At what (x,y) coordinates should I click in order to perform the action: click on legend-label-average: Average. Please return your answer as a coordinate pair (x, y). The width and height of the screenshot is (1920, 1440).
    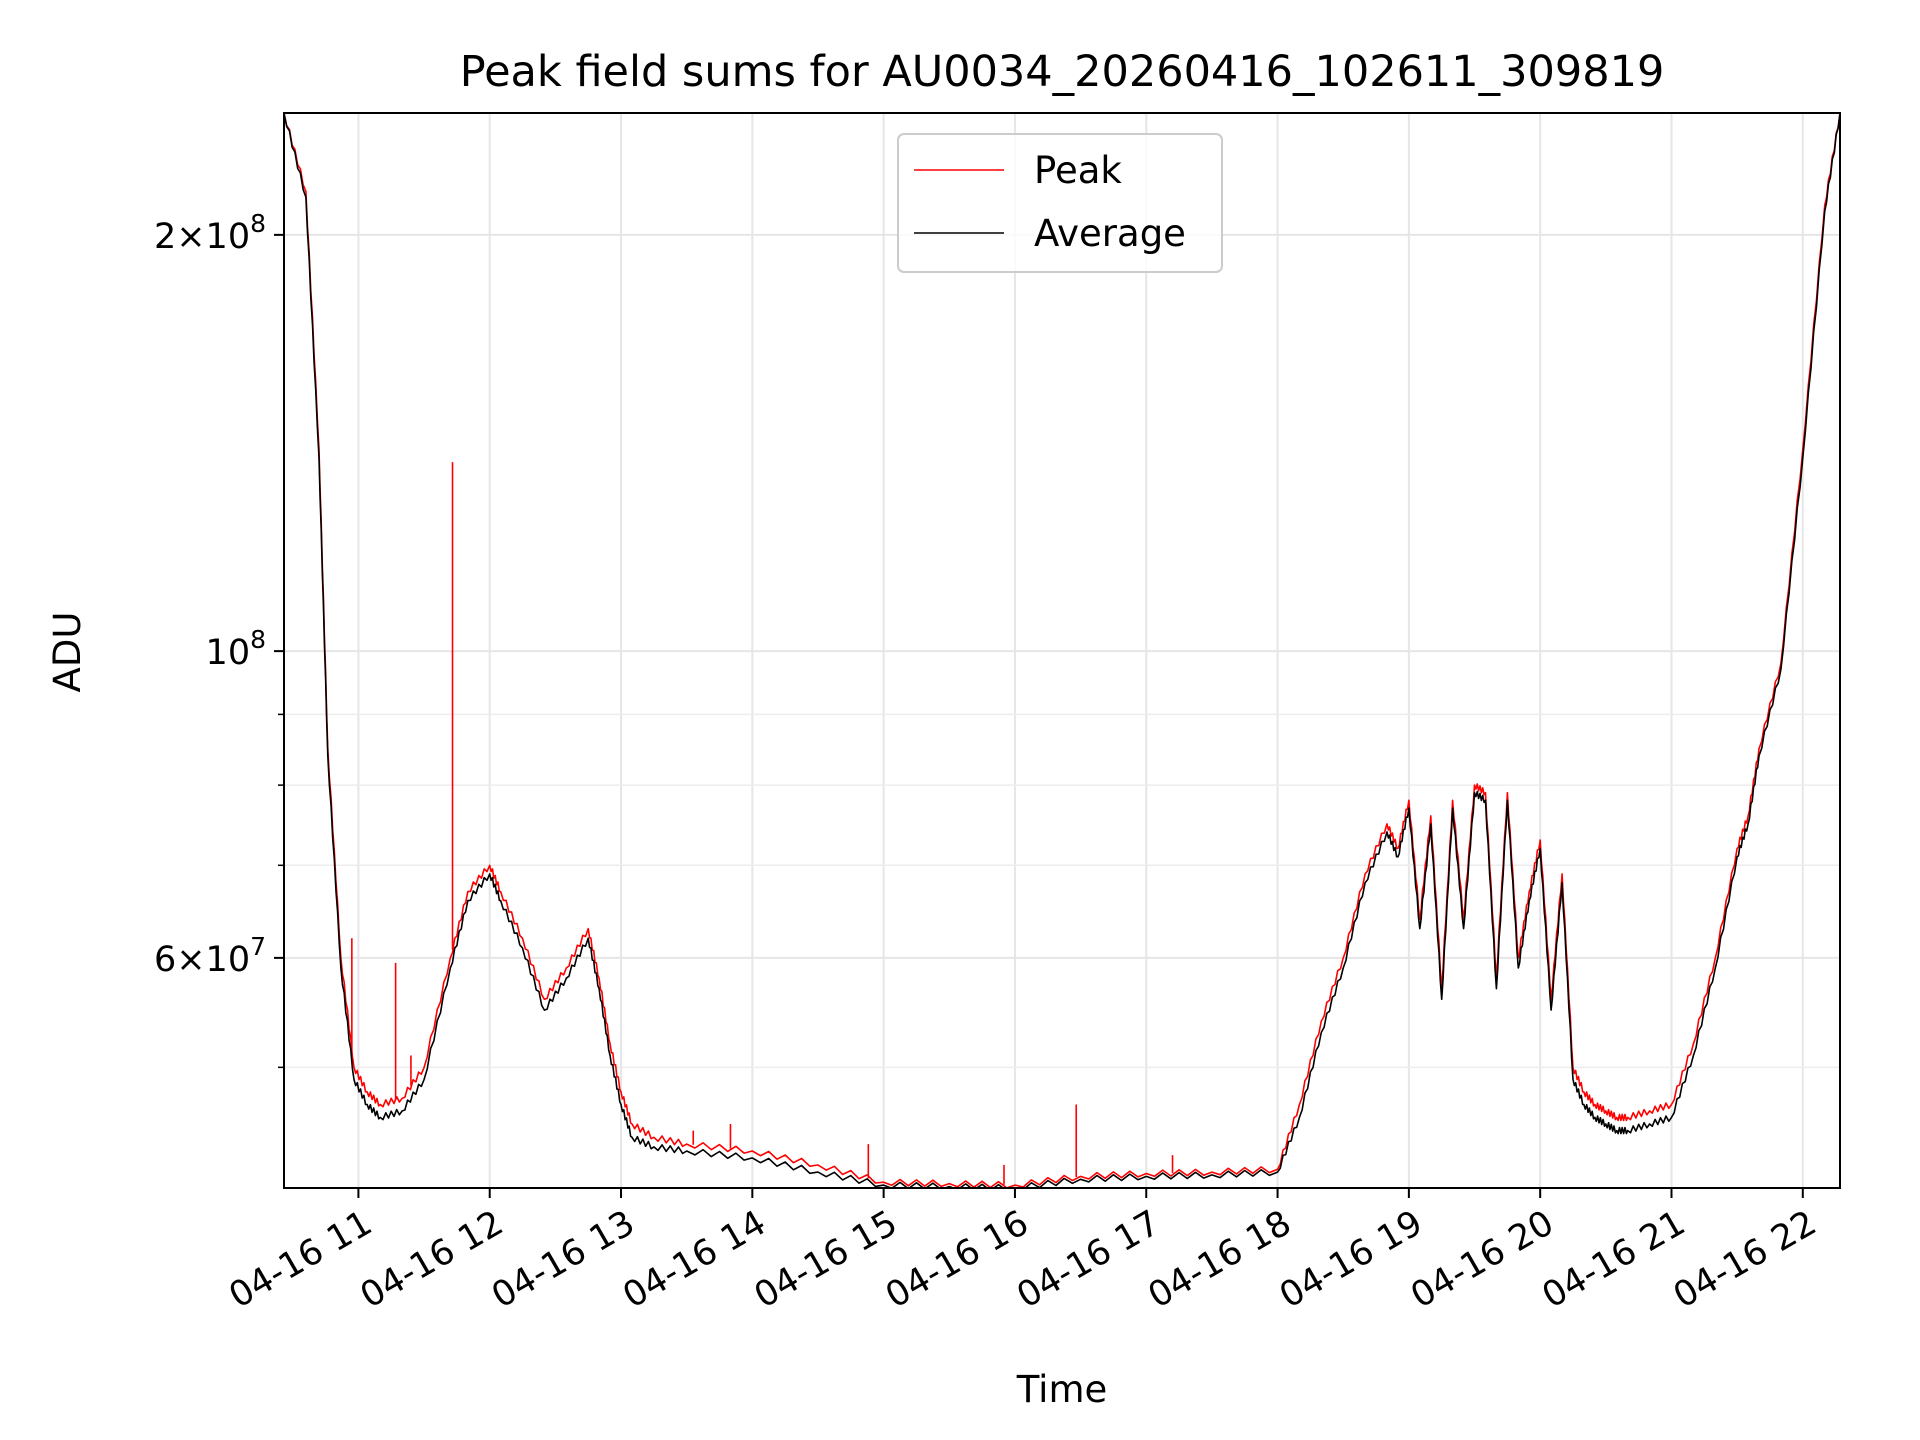
    Looking at the image, I should click on (1110, 233).